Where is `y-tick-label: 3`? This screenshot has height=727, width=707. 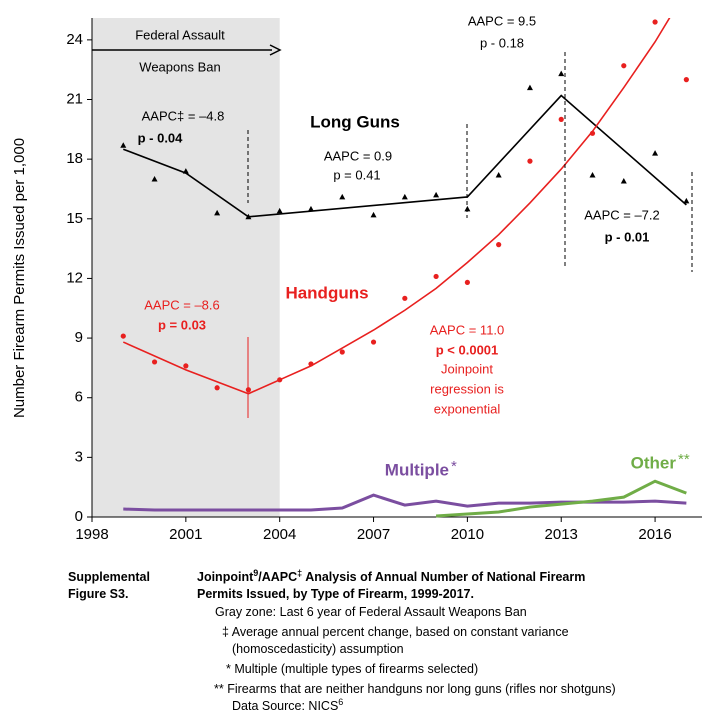 y-tick-label: 3 is located at coordinates (79, 456).